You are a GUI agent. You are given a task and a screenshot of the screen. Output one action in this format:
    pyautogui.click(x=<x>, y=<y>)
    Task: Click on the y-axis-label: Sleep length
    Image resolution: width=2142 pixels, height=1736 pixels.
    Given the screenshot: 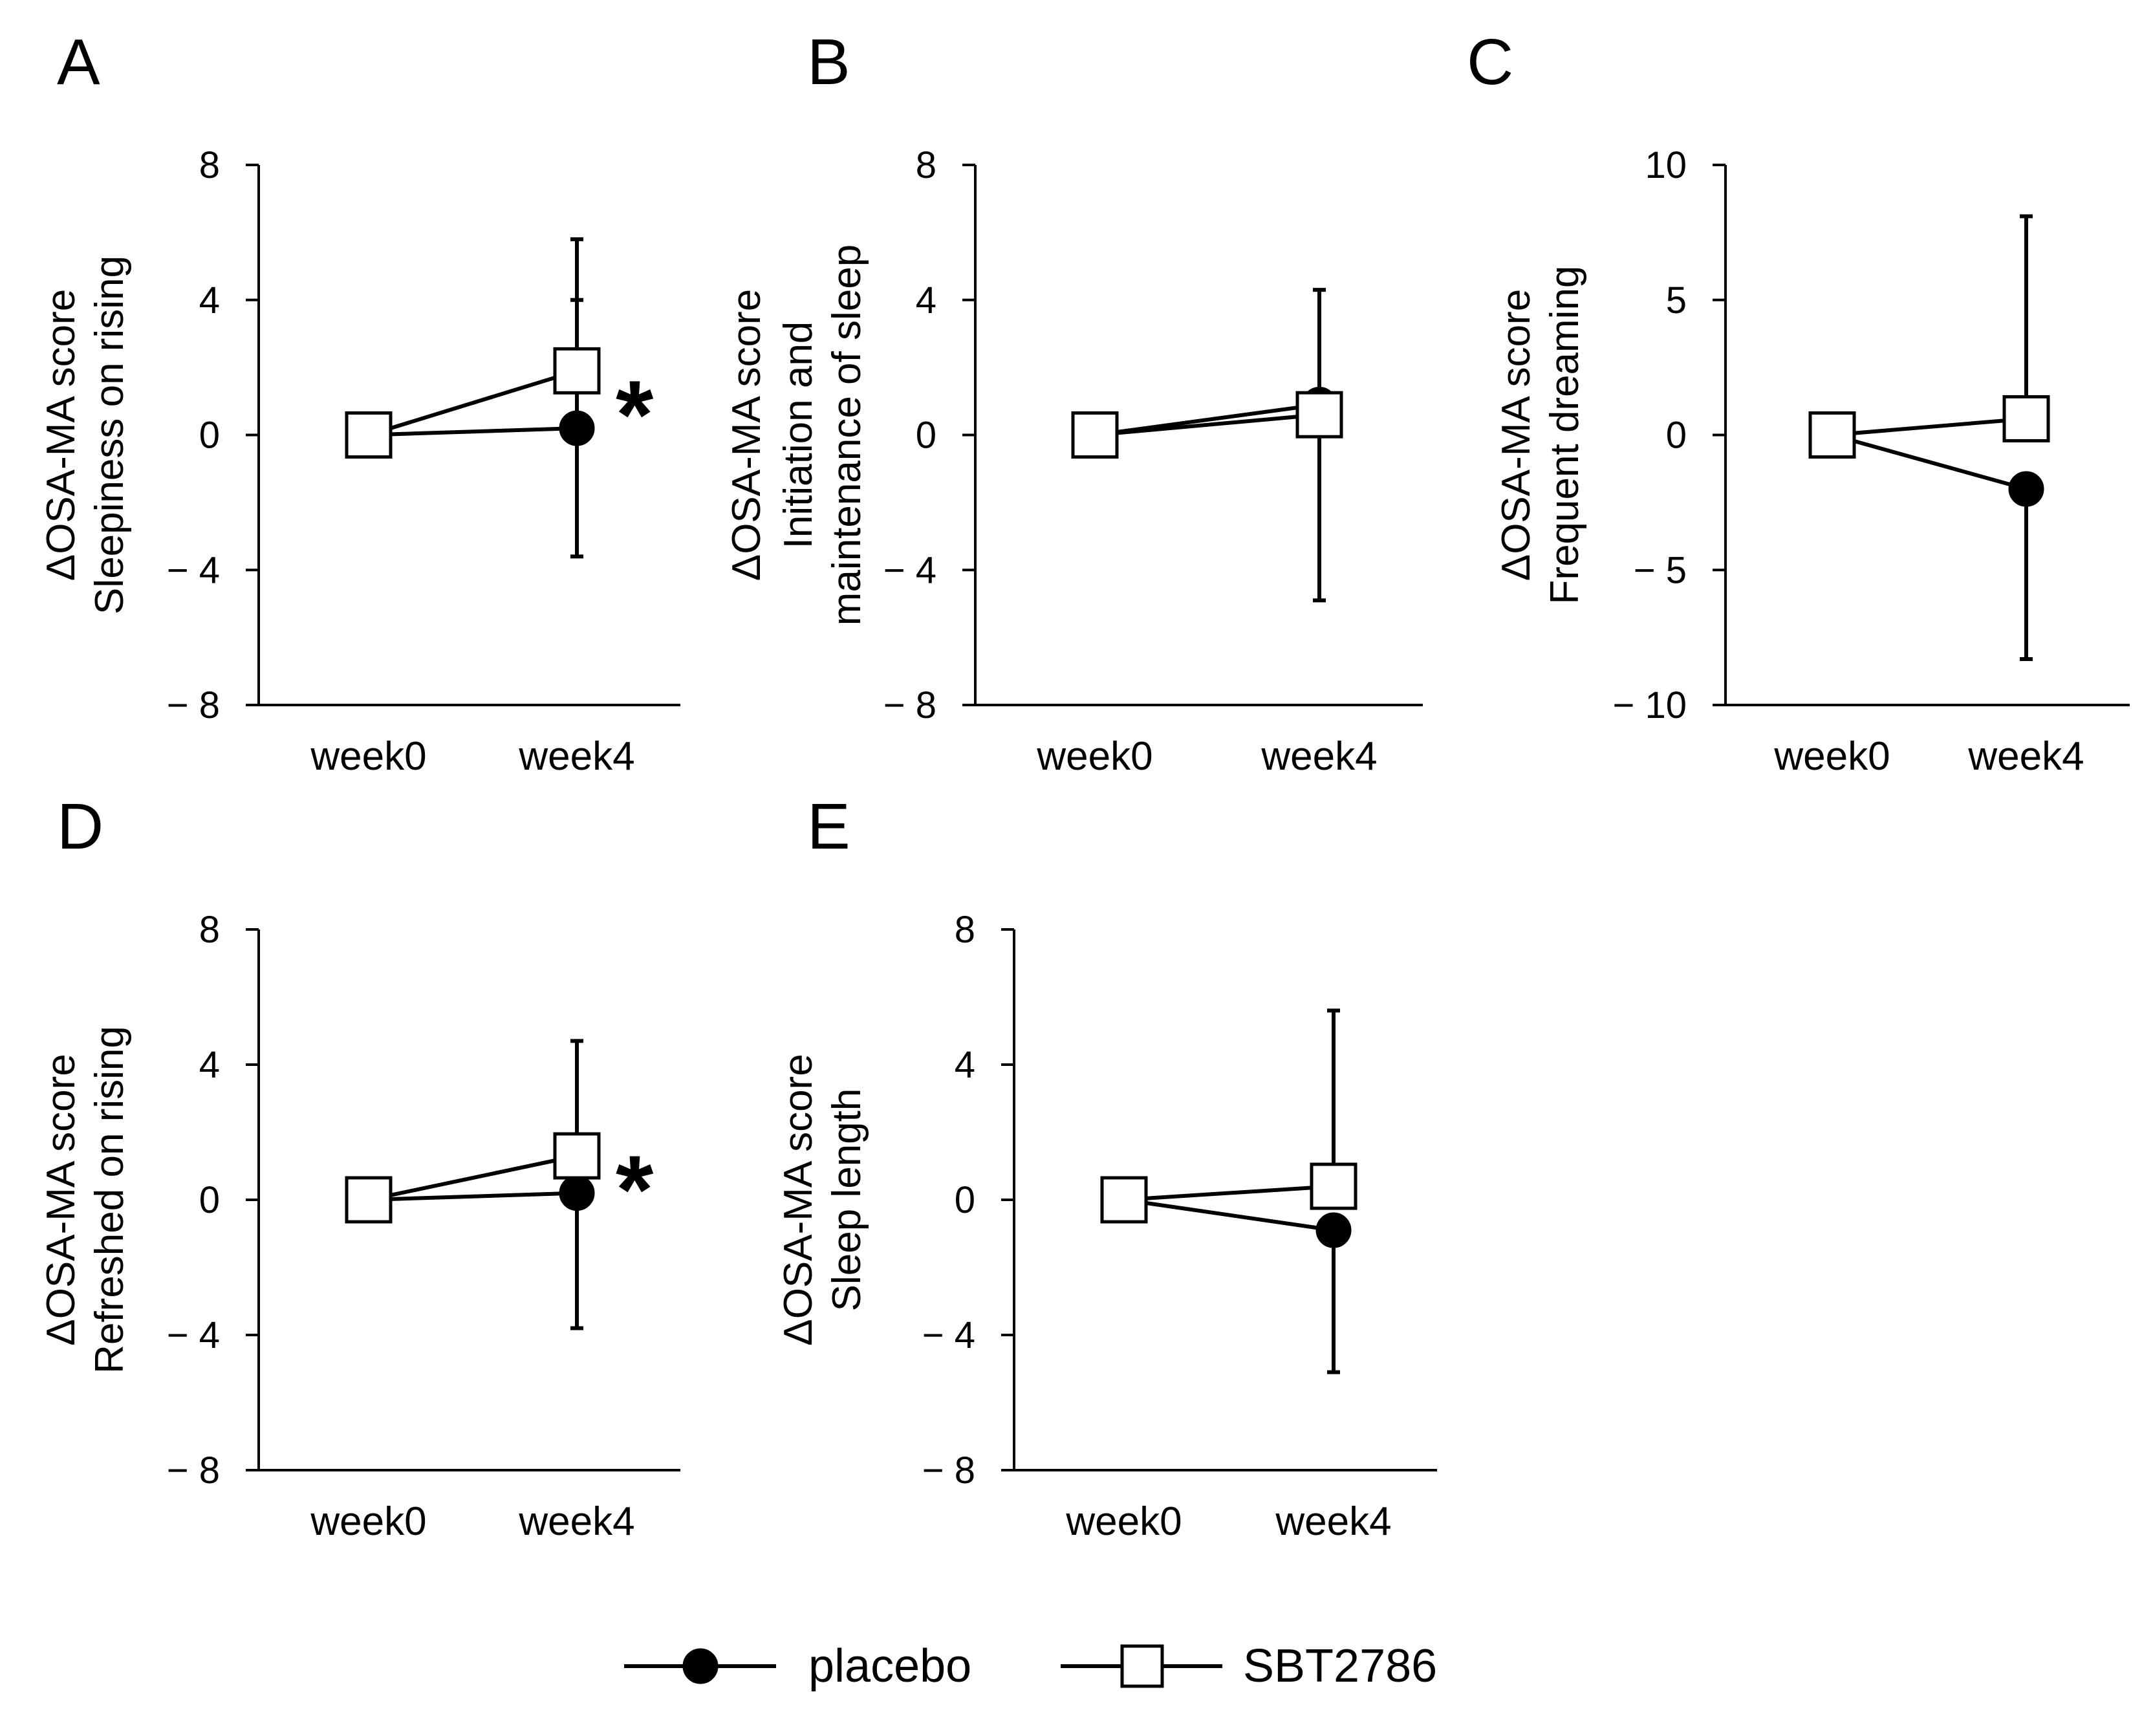 What is the action you would take?
    pyautogui.click(x=847, y=1200)
    